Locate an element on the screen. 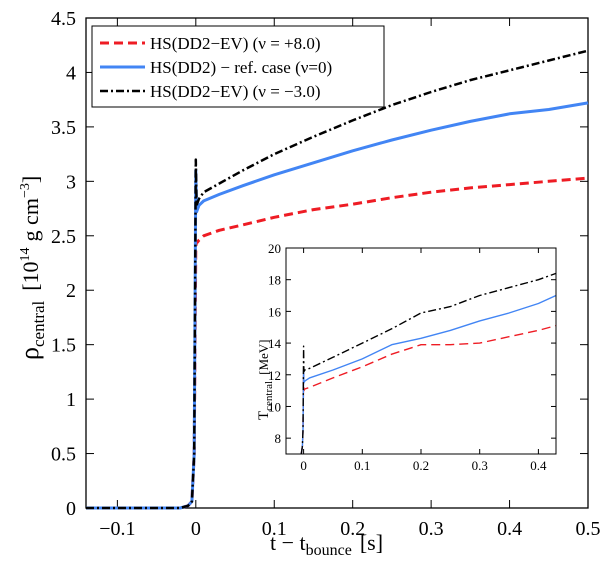 This screenshot has height=568, width=609. inset-series is located at coordinates (428, 363).